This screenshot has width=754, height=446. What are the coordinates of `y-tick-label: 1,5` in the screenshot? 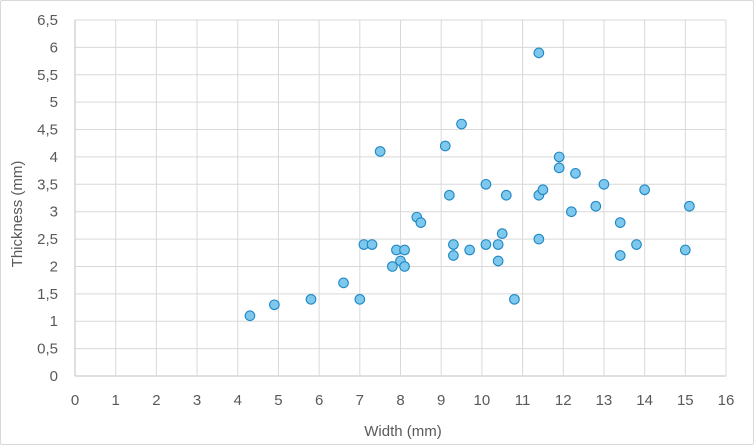 It's located at (47, 294).